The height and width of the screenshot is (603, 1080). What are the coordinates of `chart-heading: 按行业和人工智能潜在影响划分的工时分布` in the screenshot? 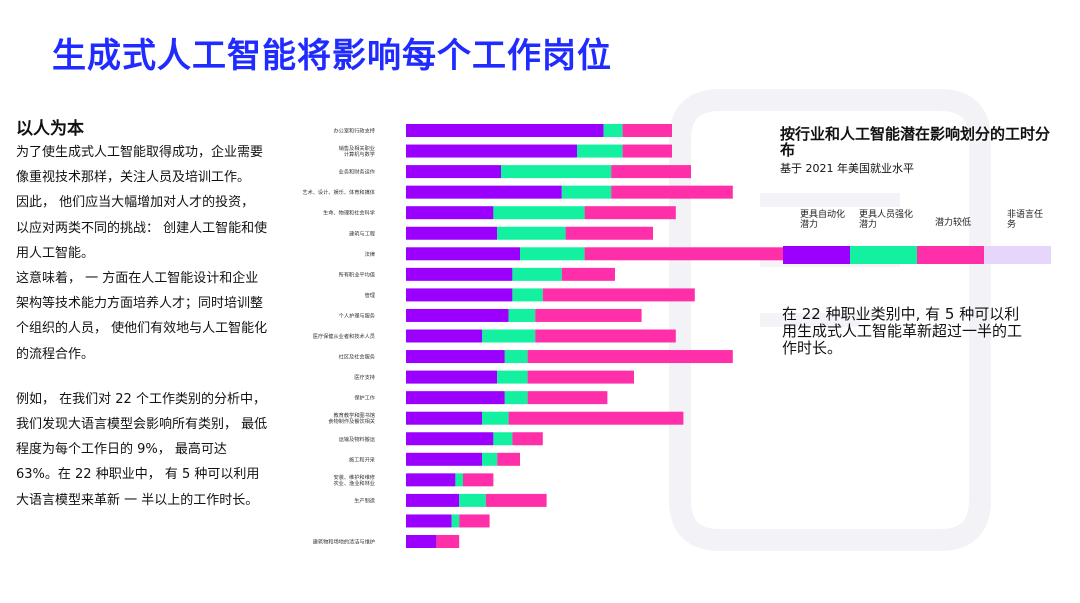 It's located at (915, 142).